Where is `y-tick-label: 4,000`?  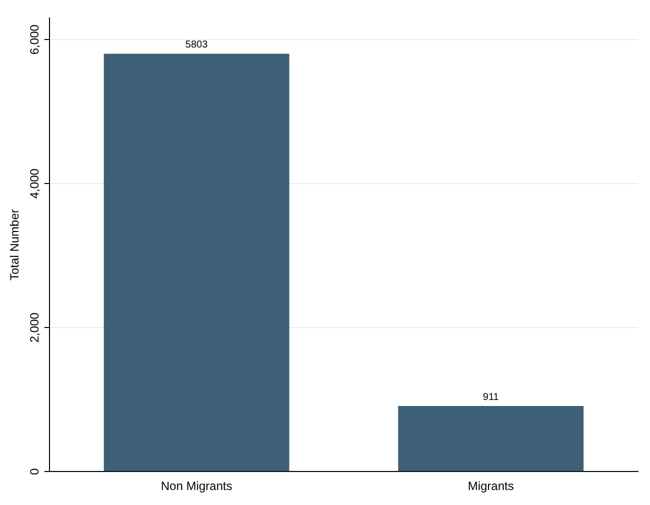
y-tick-label: 4,000 is located at coordinates (35, 183).